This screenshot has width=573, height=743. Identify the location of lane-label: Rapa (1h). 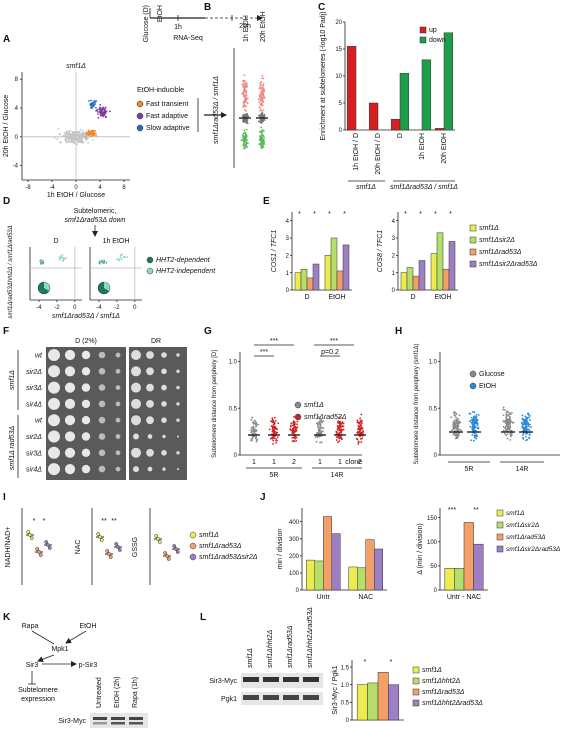
(135, 692).